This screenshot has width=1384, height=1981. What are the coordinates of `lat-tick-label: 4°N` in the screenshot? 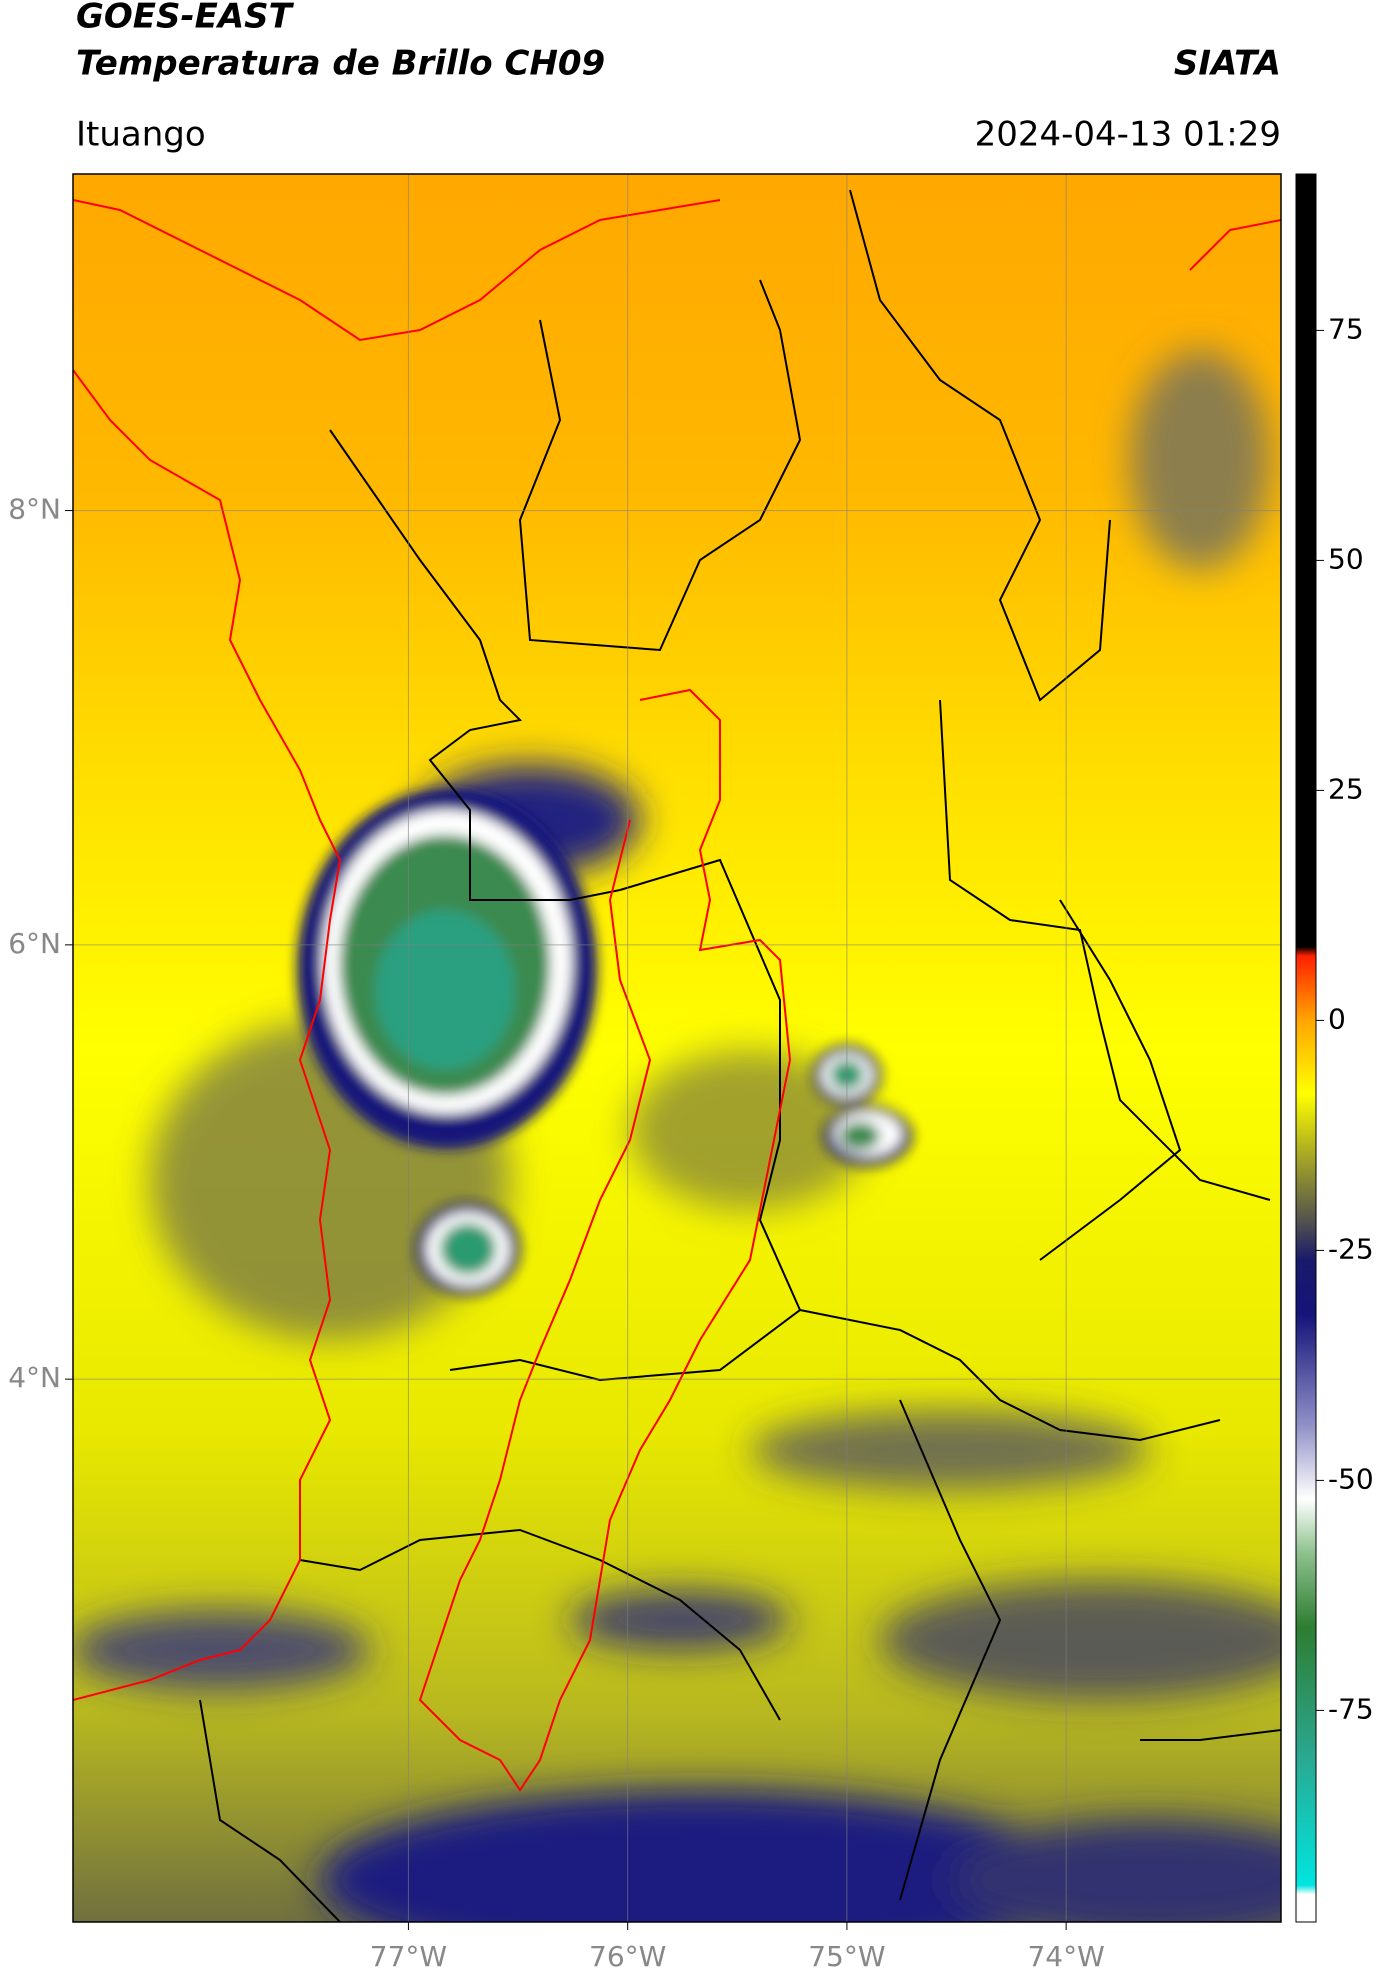 It's located at (34, 1377).